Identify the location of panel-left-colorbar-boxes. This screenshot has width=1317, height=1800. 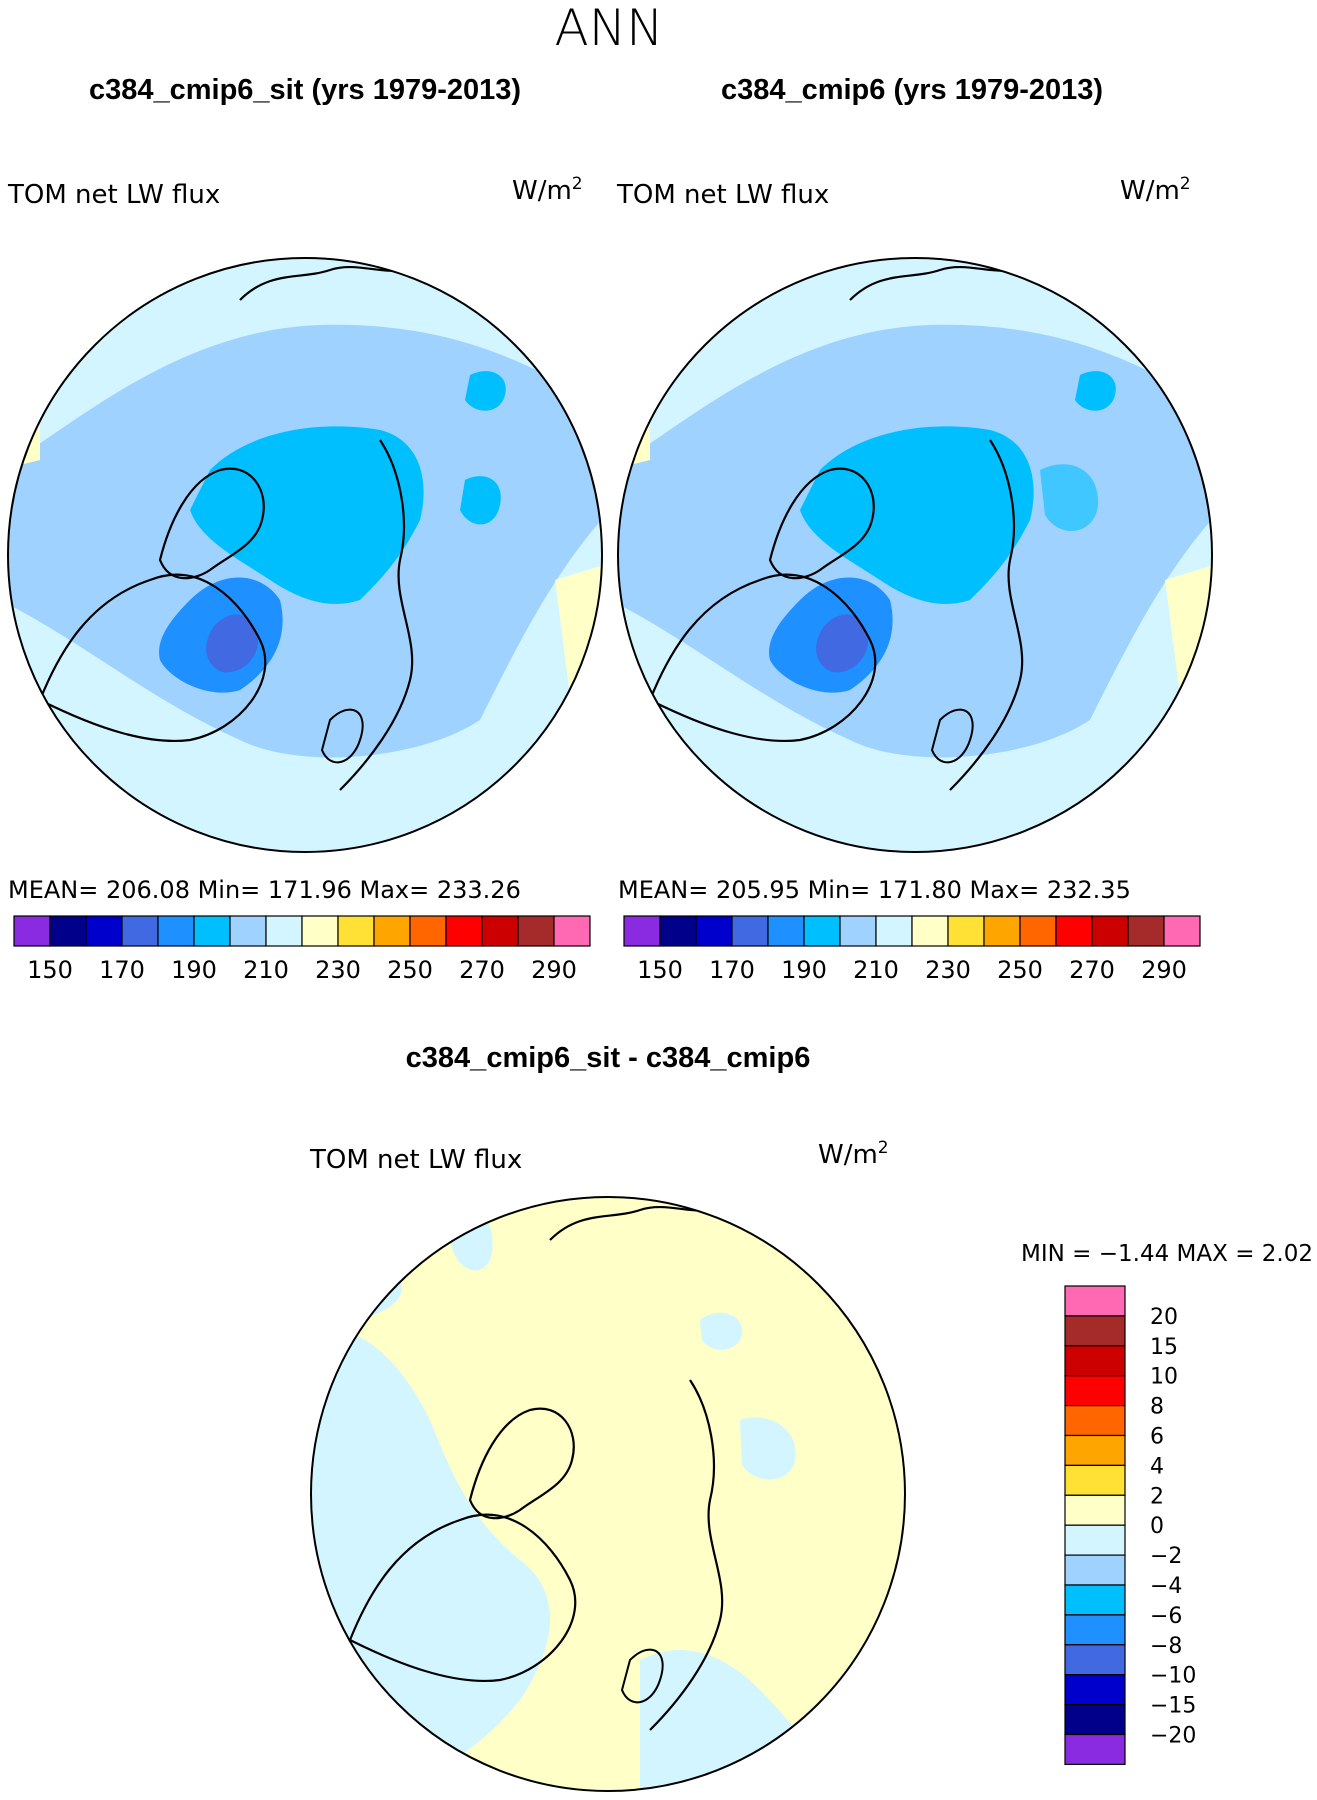
(302, 931).